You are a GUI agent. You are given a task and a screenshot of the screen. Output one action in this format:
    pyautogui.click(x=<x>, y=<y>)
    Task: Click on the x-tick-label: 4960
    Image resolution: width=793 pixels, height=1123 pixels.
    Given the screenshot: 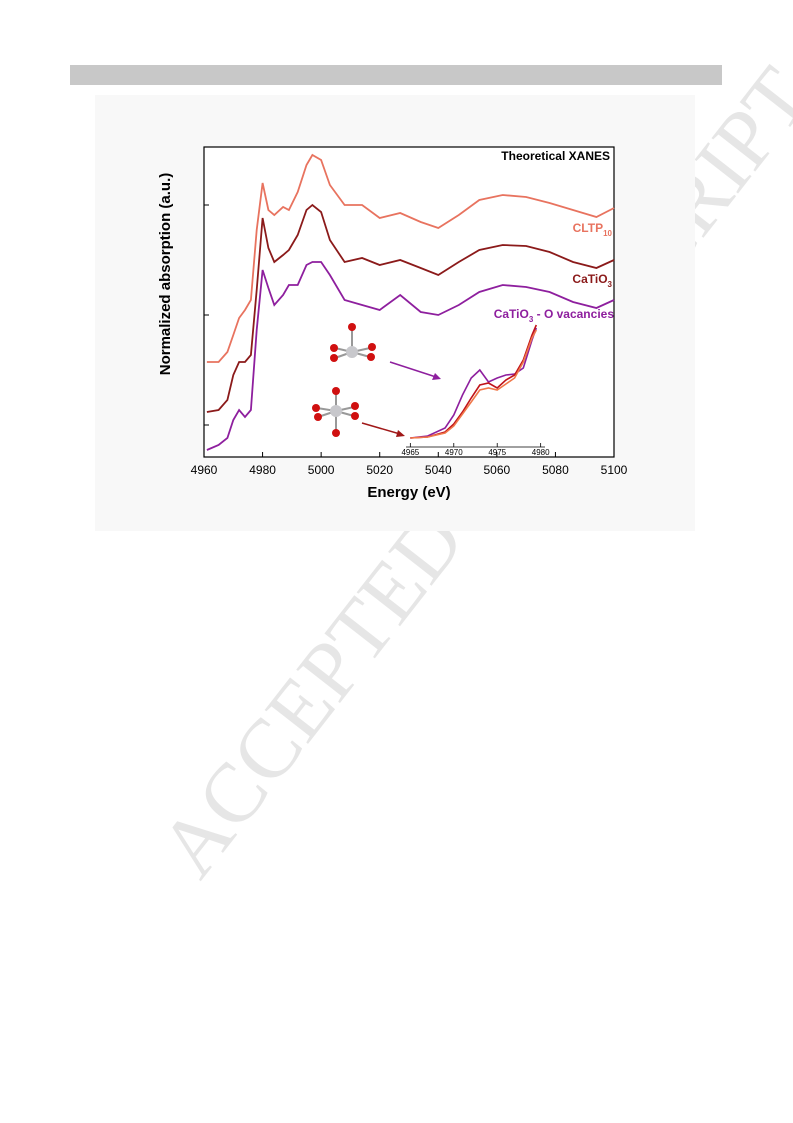 What is the action you would take?
    pyautogui.click(x=204, y=470)
    